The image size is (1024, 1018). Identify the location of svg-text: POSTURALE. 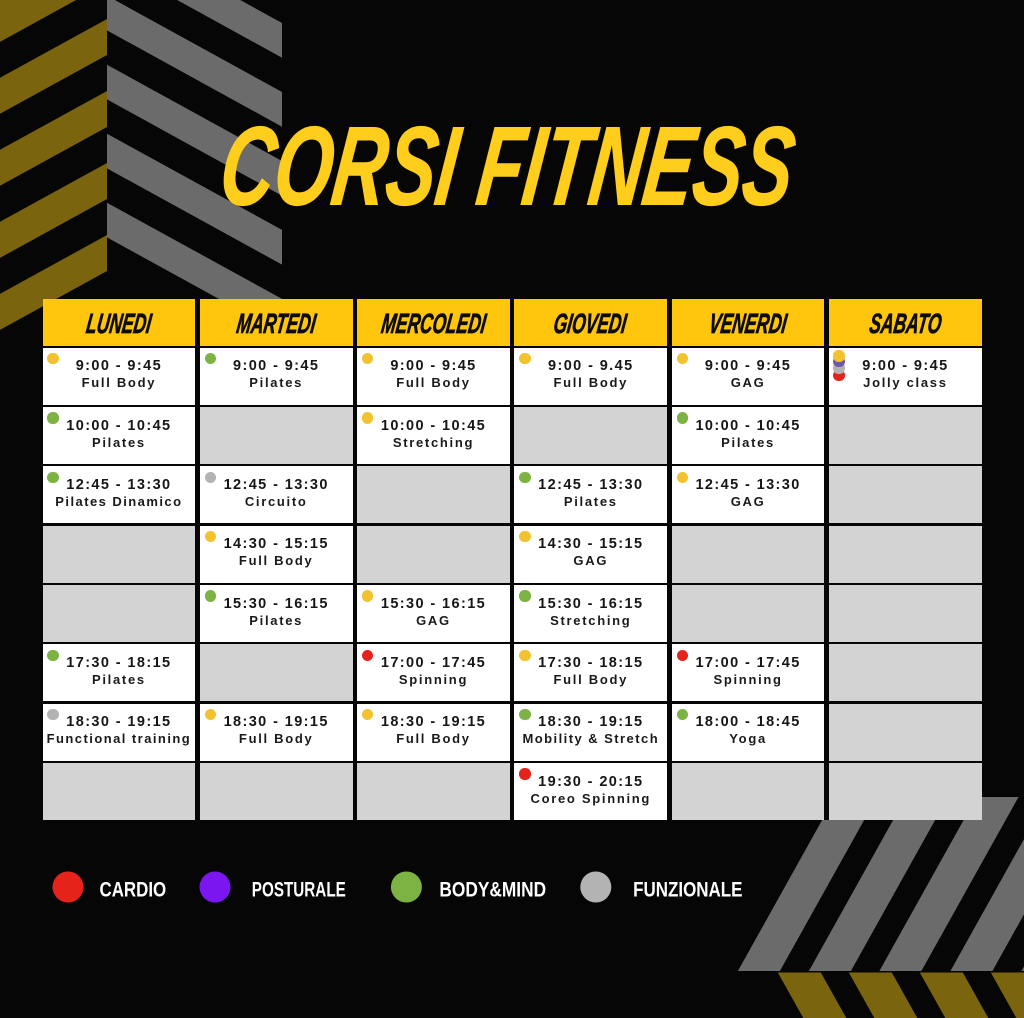
(299, 889).